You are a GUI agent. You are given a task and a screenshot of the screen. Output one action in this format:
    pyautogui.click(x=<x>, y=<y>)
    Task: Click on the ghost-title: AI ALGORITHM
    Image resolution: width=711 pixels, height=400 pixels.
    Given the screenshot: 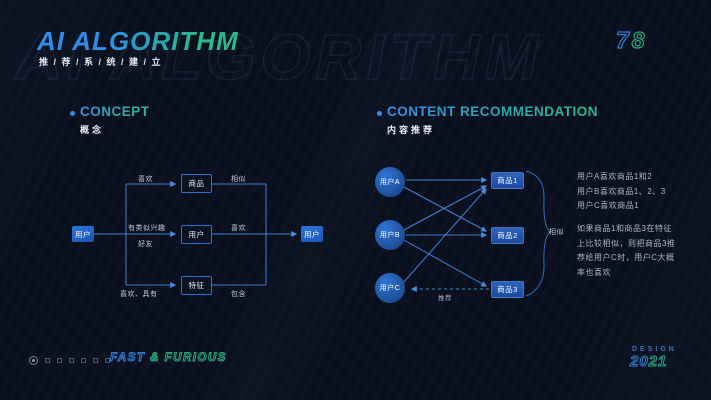 What is the action you would take?
    pyautogui.click(x=279, y=57)
    